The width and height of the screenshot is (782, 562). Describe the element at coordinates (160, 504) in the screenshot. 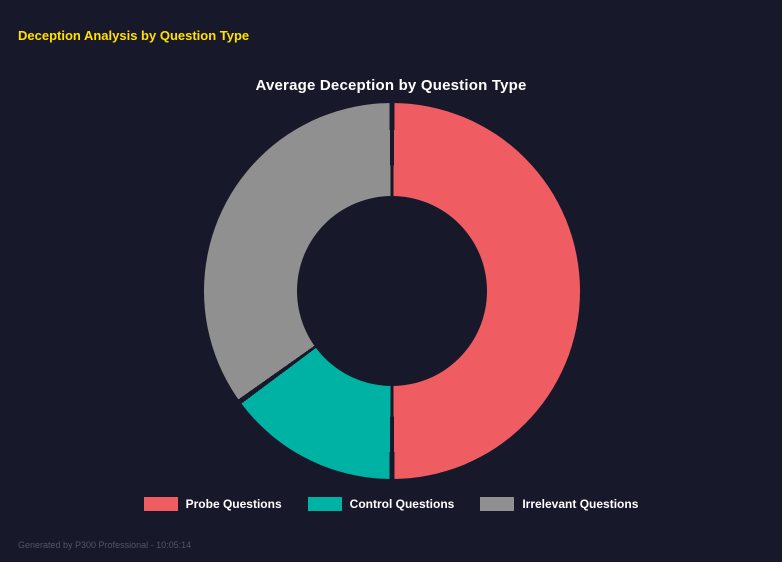

I see `legend-swatch-probe` at that location.